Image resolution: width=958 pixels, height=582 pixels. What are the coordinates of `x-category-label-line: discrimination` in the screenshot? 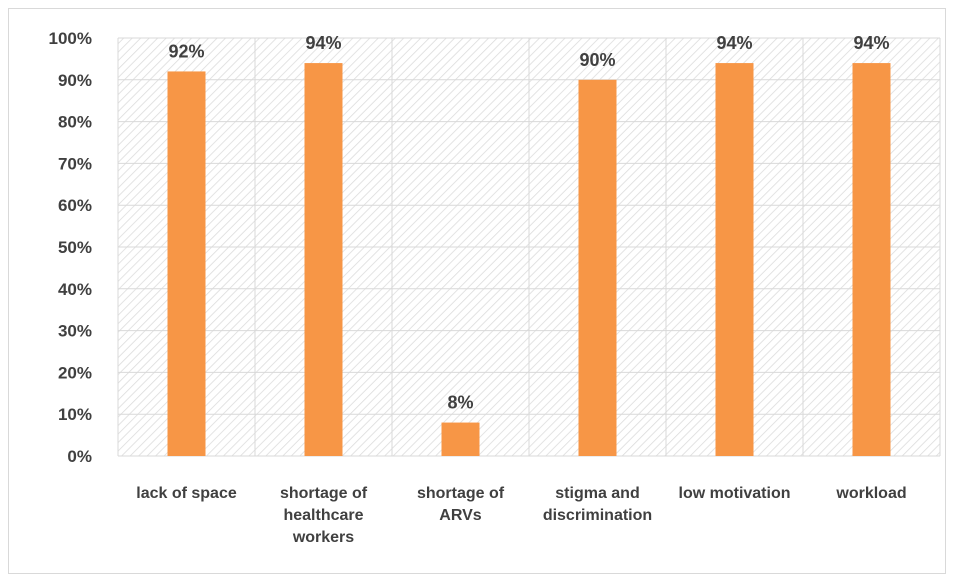 It's located at (597, 515).